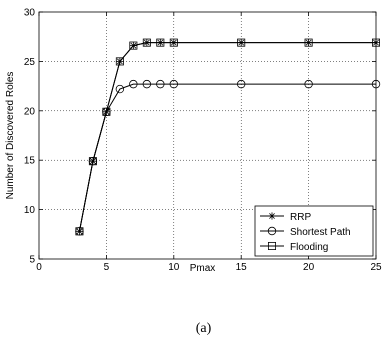 The width and height of the screenshot is (384, 350). I want to click on y-tick-label: 5, so click(32, 260).